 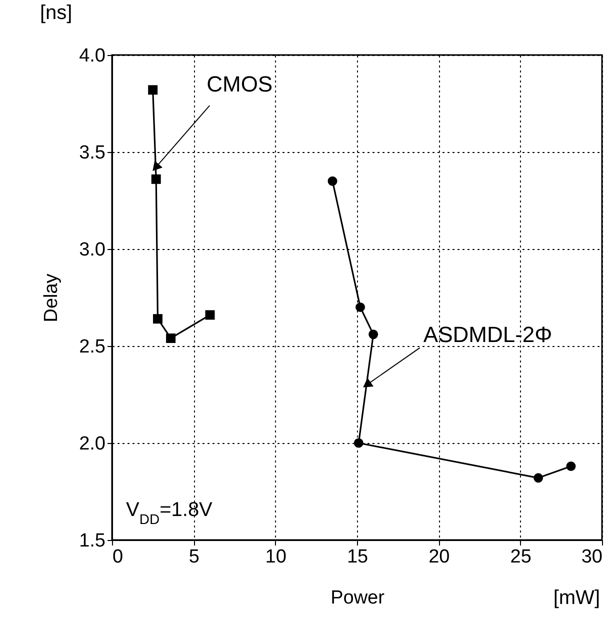 What do you see at coordinates (51, 297) in the screenshot?
I see `y-axis-title: Delay` at bounding box center [51, 297].